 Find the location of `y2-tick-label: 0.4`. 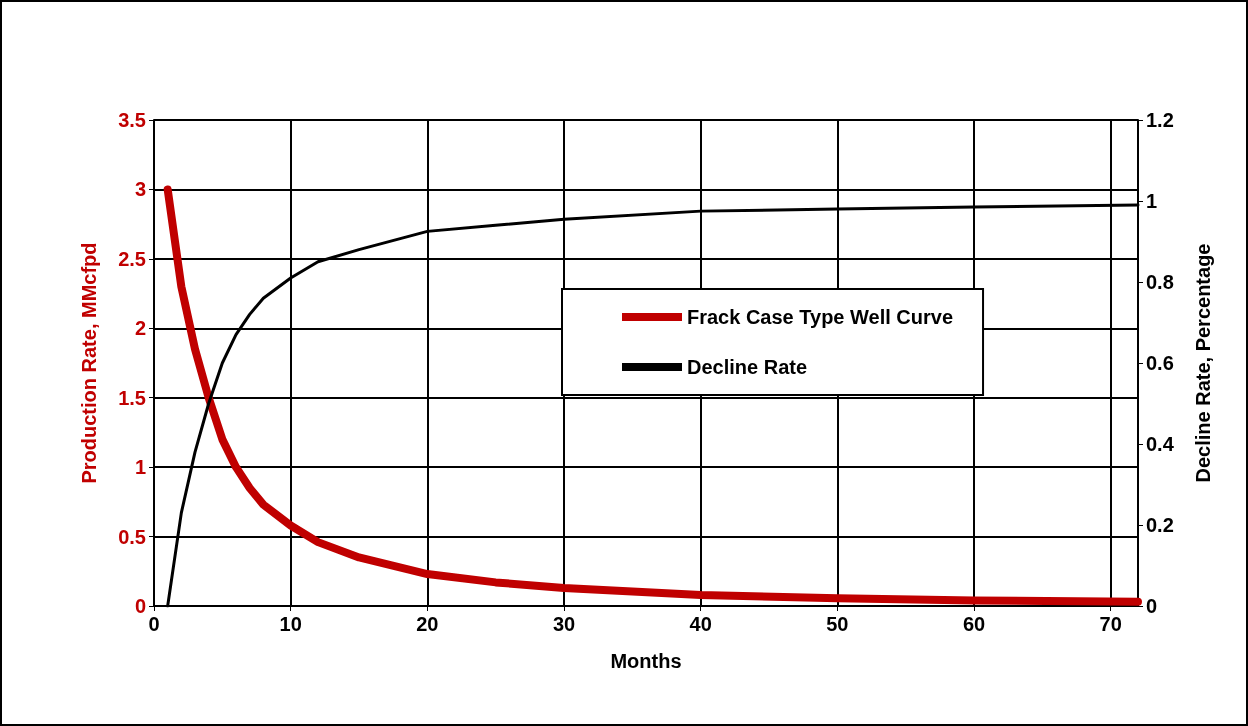

y2-tick-label: 0.4 is located at coordinates (1160, 444).